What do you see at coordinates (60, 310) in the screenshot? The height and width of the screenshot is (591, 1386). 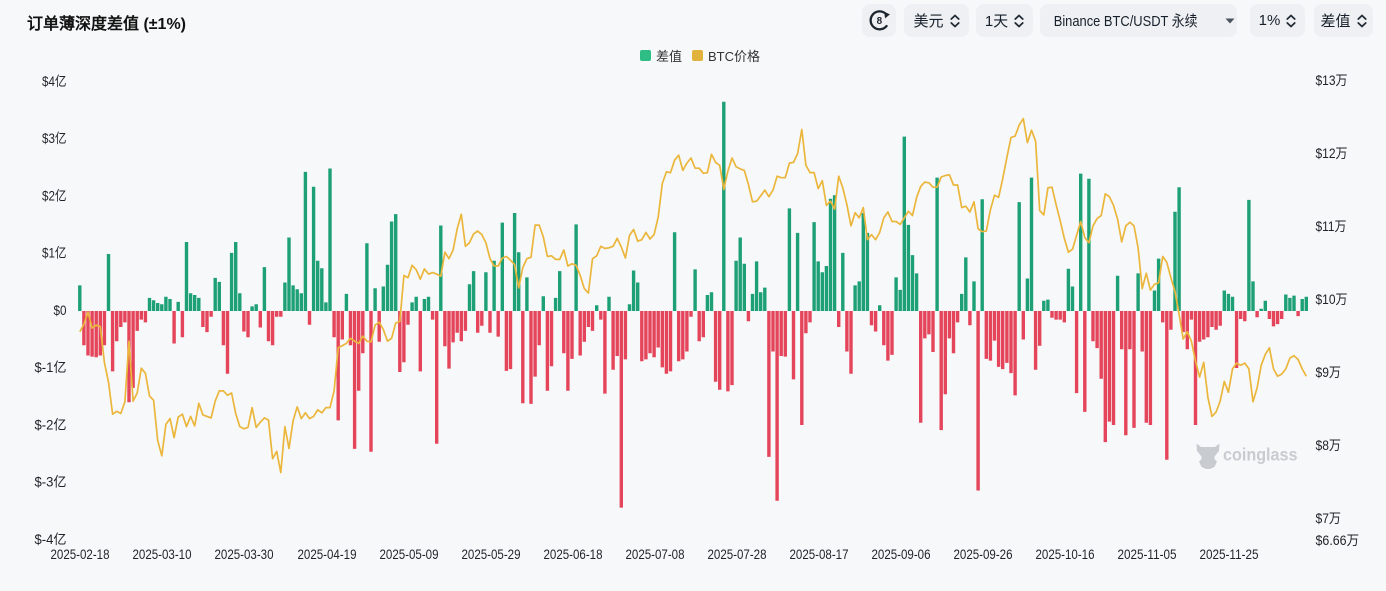 I see `svg-text: $0` at bounding box center [60, 310].